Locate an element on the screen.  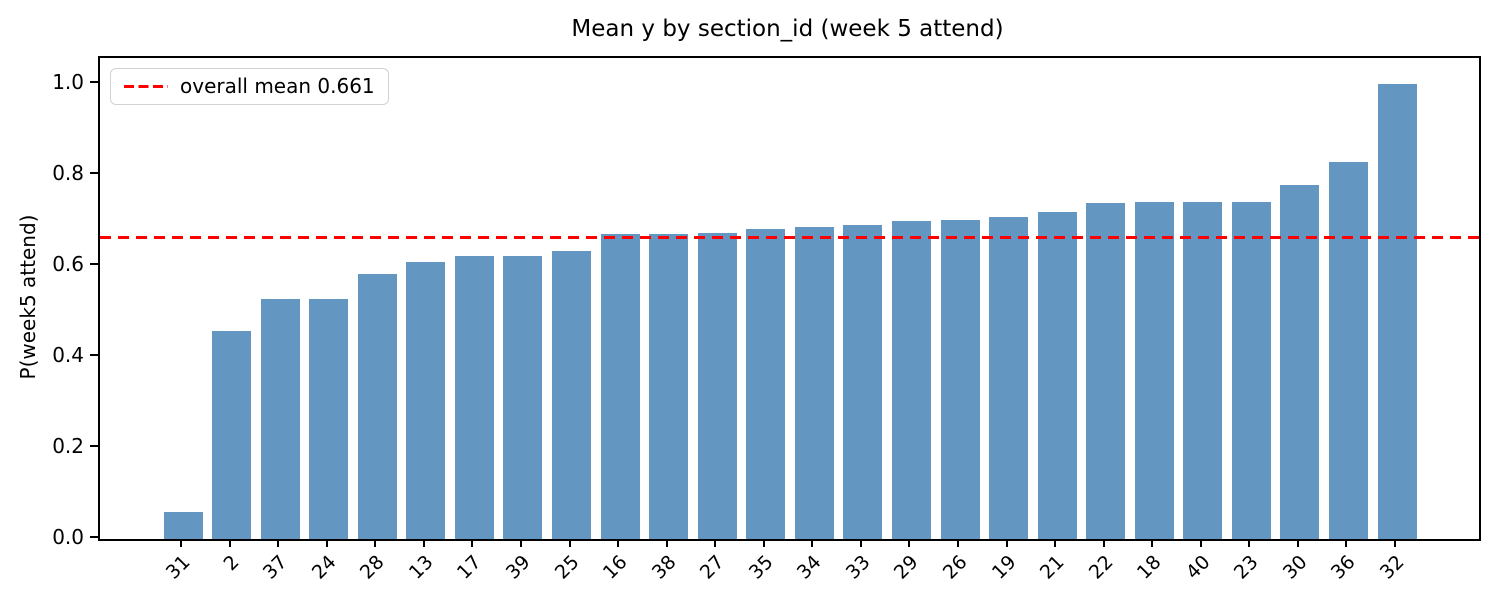
legend: overall mean 0.661 is located at coordinates (249, 86).